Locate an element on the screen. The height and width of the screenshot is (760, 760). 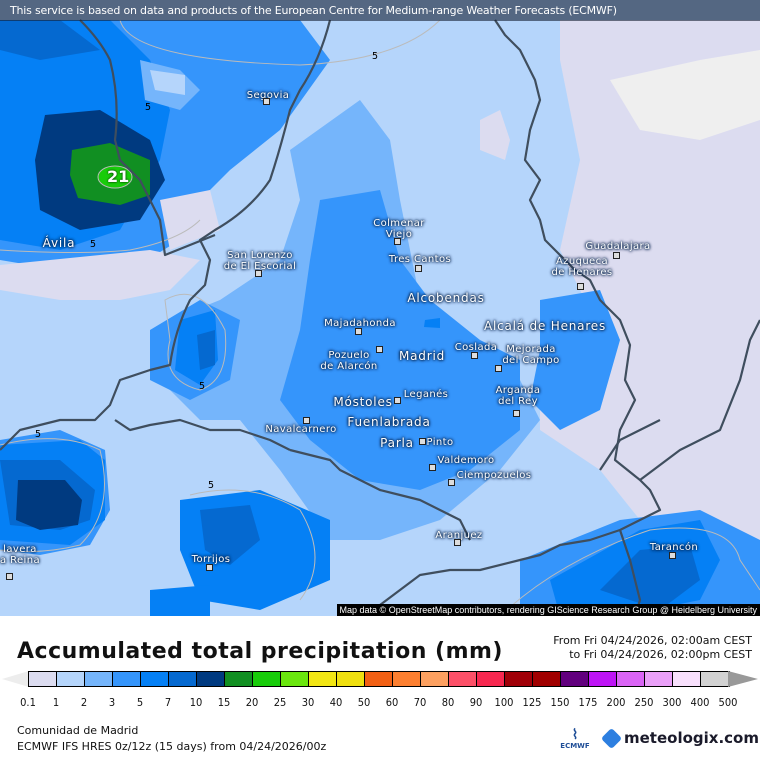
ecmwf-logo-text: ECMWF is located at coordinates (575, 746).